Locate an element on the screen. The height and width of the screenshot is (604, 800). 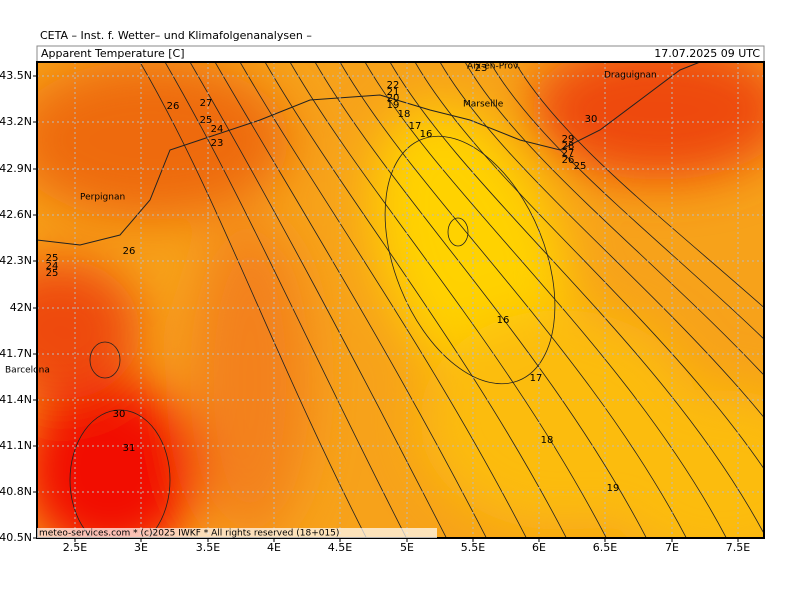
lat-label: 43.2N is located at coordinates (16, 121).